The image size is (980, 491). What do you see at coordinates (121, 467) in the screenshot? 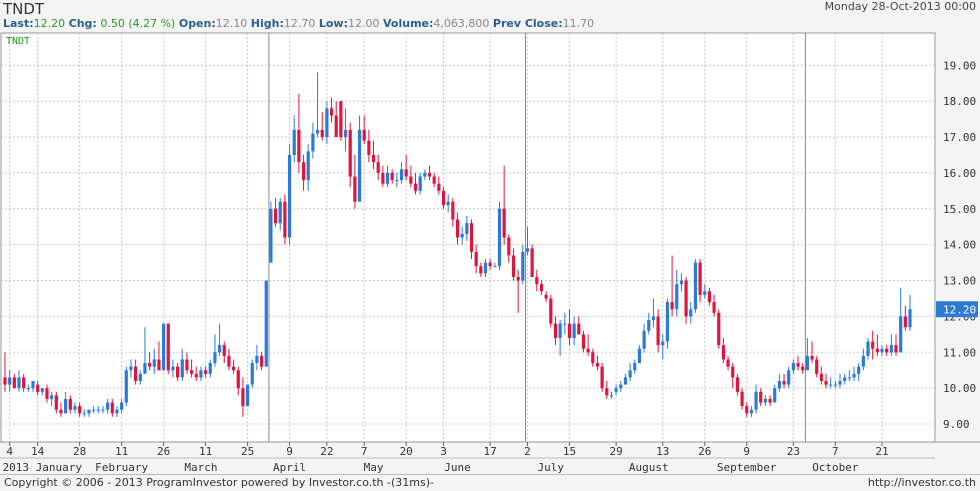
I see `x-month-label: February` at bounding box center [121, 467].